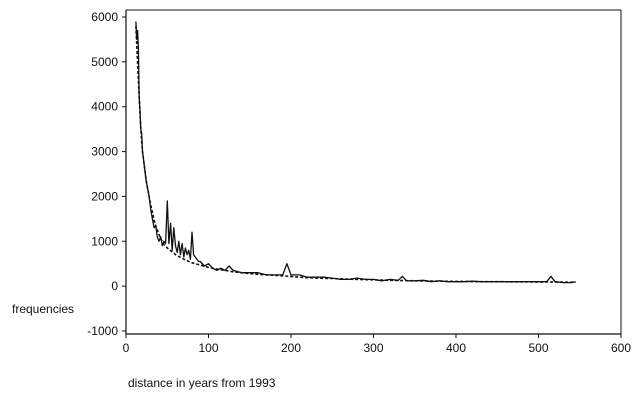  Describe the element at coordinates (456, 348) in the screenshot. I see `x-tick-label: 400` at that location.